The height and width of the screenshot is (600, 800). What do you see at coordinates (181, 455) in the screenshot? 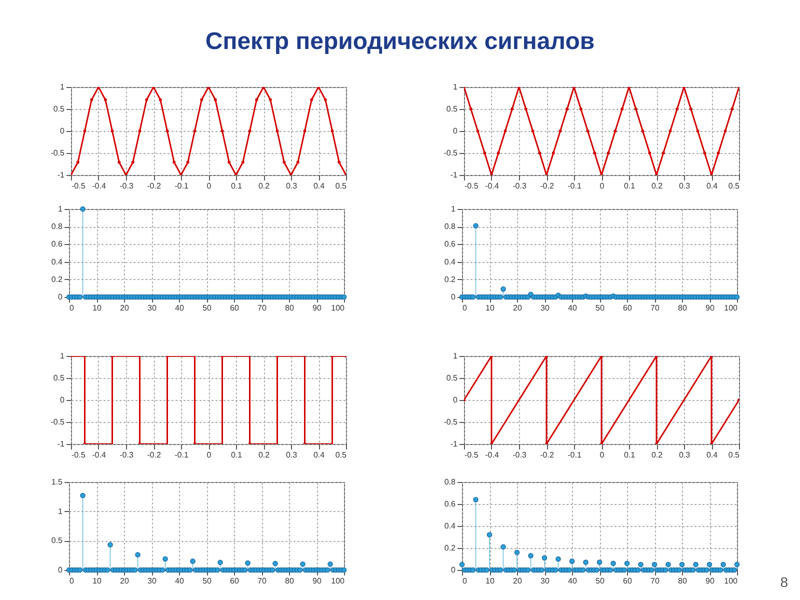
I see `x-tick-label: -0.1` at bounding box center [181, 455].